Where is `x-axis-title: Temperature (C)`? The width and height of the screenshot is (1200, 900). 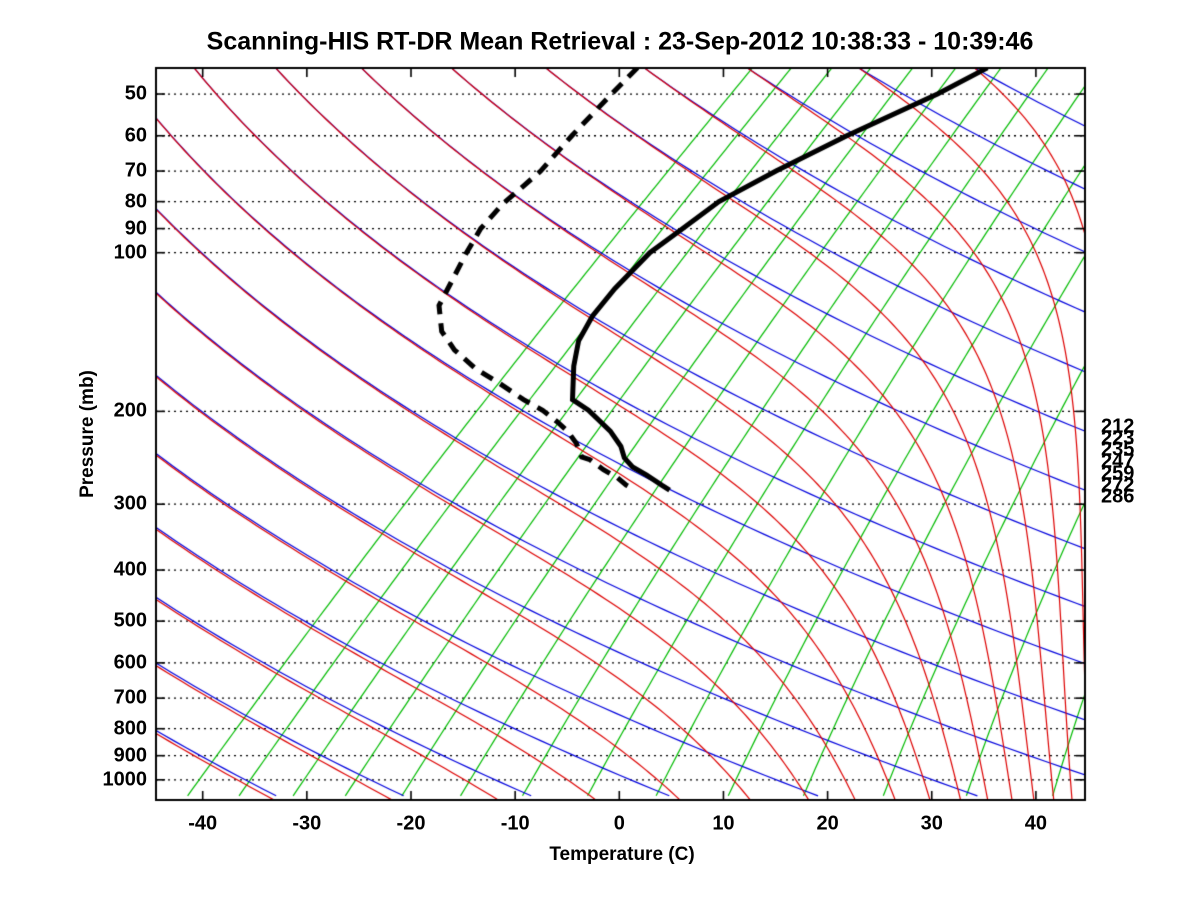
x-axis-title: Temperature (C) is located at coordinates (622, 854).